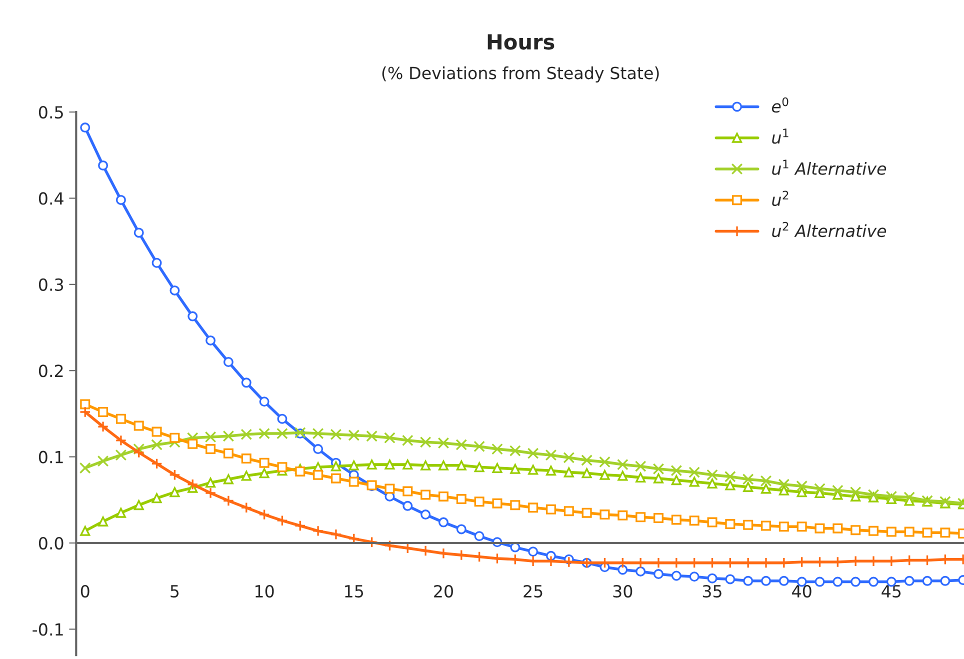 This screenshot has width=964, height=659. What do you see at coordinates (780, 136) in the screenshot?
I see `legend-label: u$^{1}$` at bounding box center [780, 136].